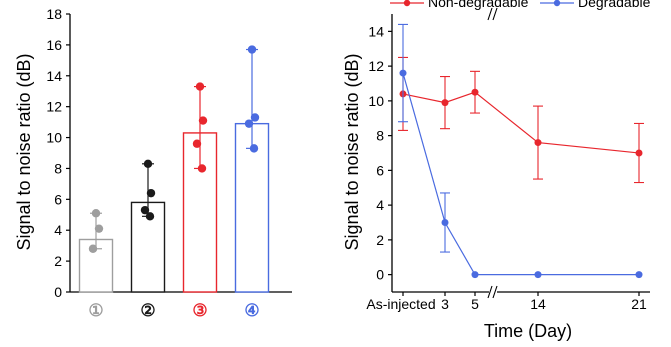  What do you see at coordinates (639, 304) in the screenshot?
I see `right-x-tick-label: 21` at bounding box center [639, 304].